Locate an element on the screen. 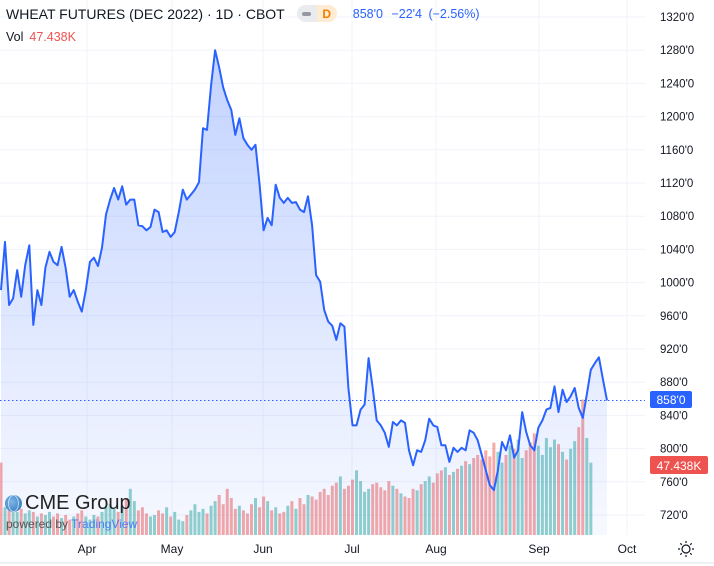  time-axis: Apr May Jun Jul Aug Sep Oct is located at coordinates (357, 549).